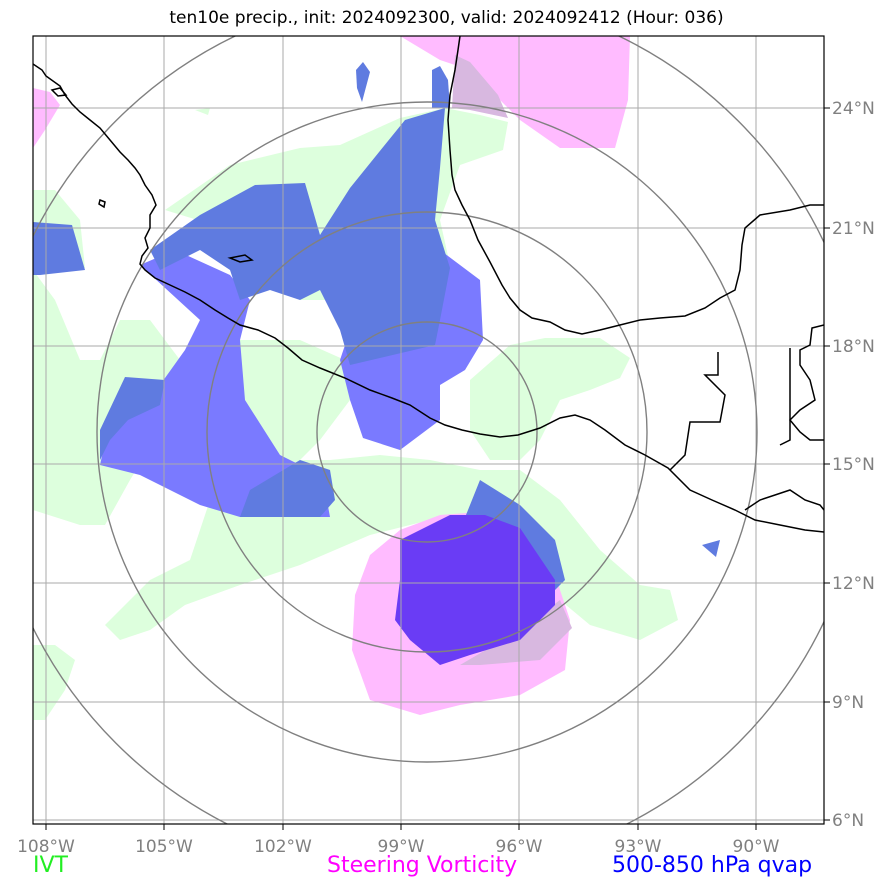 The height and width of the screenshot is (891, 893). I want to click on lon-labels: 108°W 105°W 102°W 99°W 96°W 93°W 90°W, so click(398, 847).